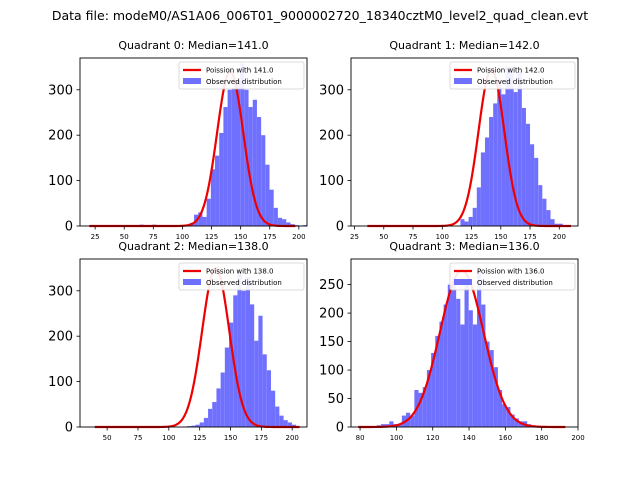 The width and height of the screenshot is (640, 480). I want to click on legend-poisson-label: Poission with 142.0, so click(511, 71).